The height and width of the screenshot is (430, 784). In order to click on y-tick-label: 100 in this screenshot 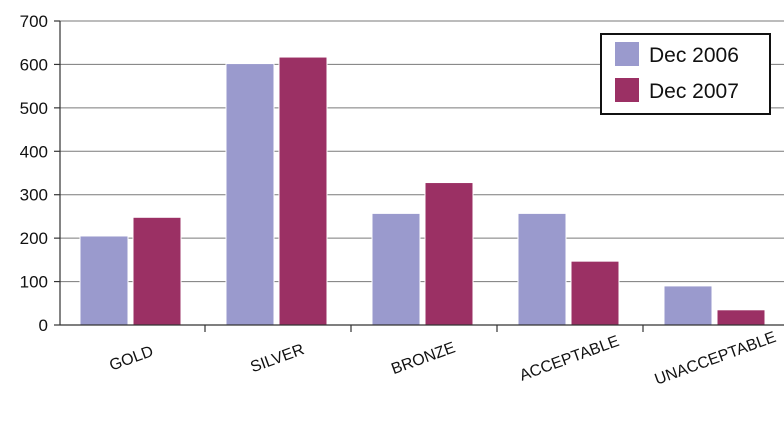, I will do `click(34, 282)`.